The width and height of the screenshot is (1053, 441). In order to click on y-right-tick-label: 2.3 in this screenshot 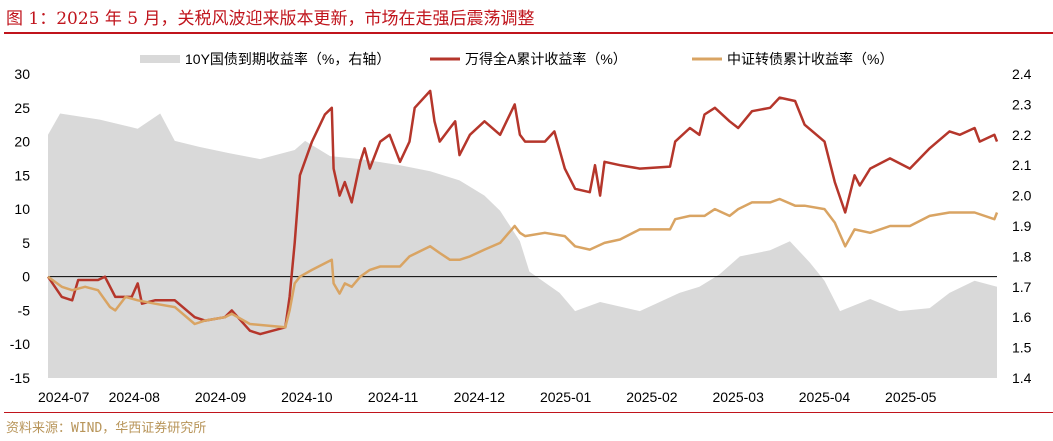, I will do `click(1022, 104)`.